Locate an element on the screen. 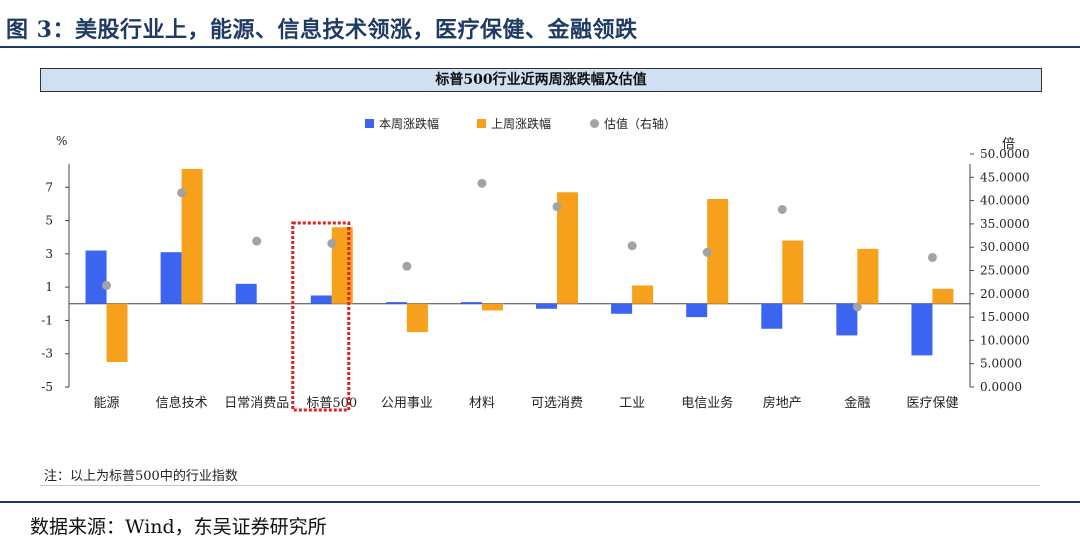  figure-title: 图 3：美股行业上，能源、信息技术领涨，医疗保健、金融领跌 is located at coordinates (322, 30).